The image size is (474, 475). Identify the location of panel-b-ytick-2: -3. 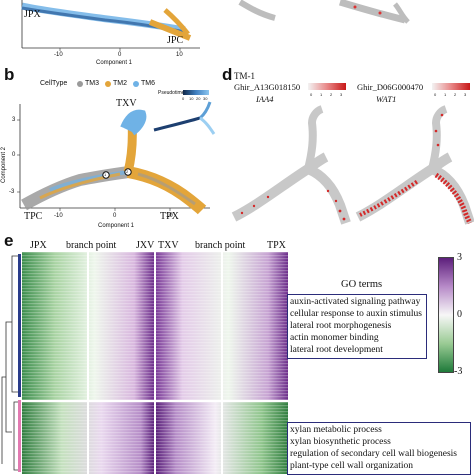
(12, 192).